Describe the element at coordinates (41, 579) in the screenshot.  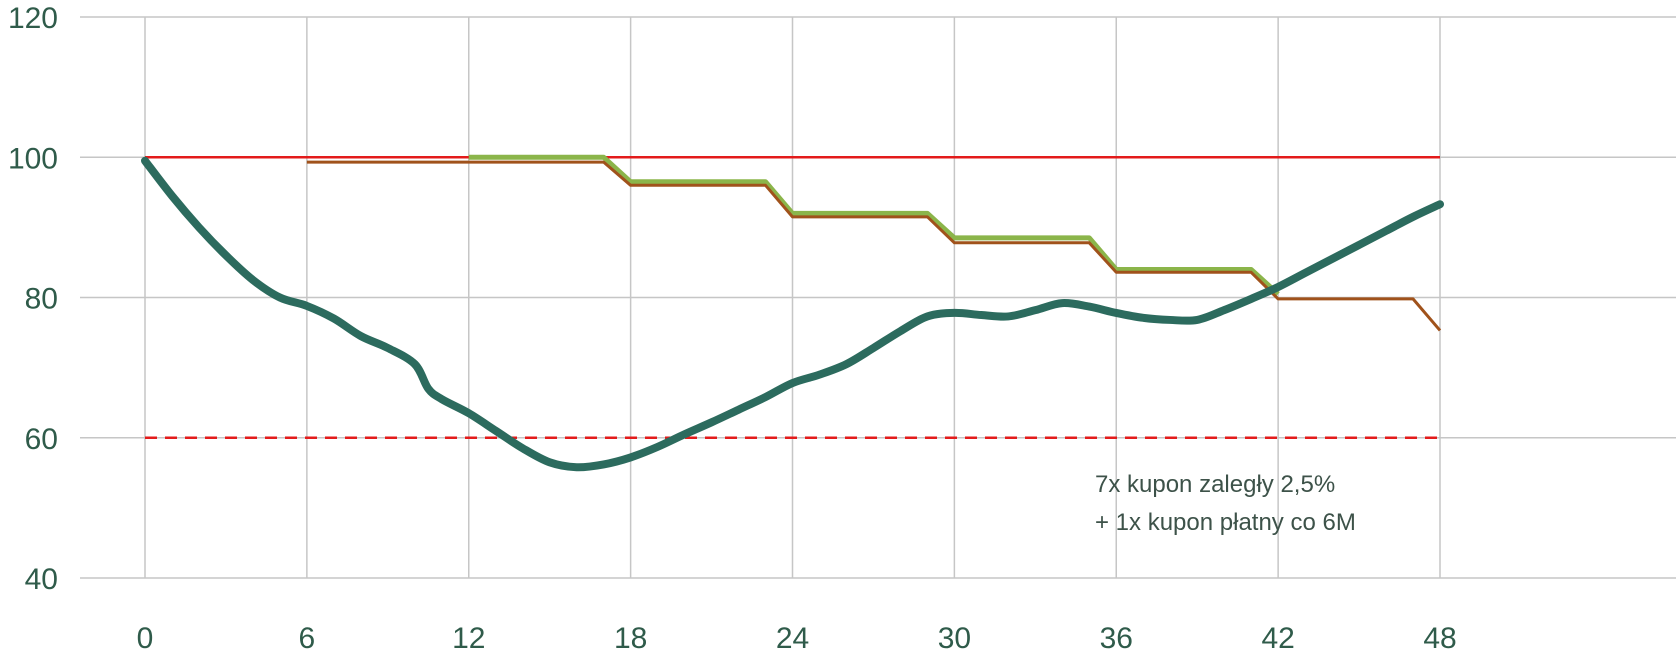
I see `y-tick-label: 40` at that location.